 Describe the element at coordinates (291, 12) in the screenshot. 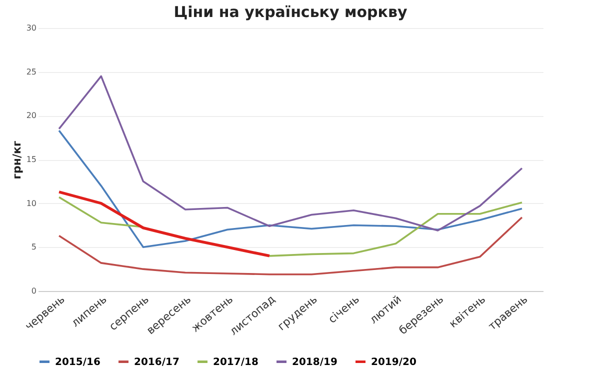

I see `chart-title: Ціни на українську моркву` at that location.